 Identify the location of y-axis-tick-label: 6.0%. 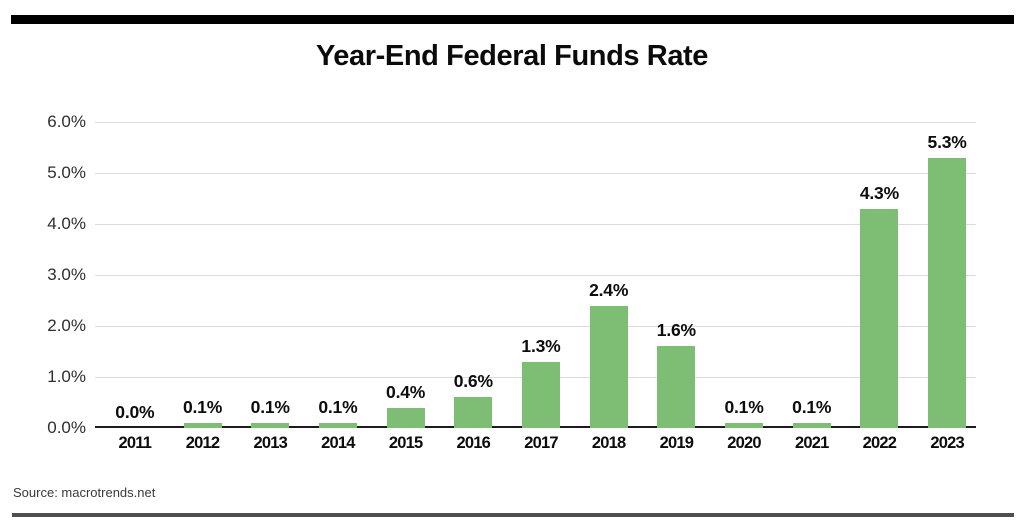
(66, 121).